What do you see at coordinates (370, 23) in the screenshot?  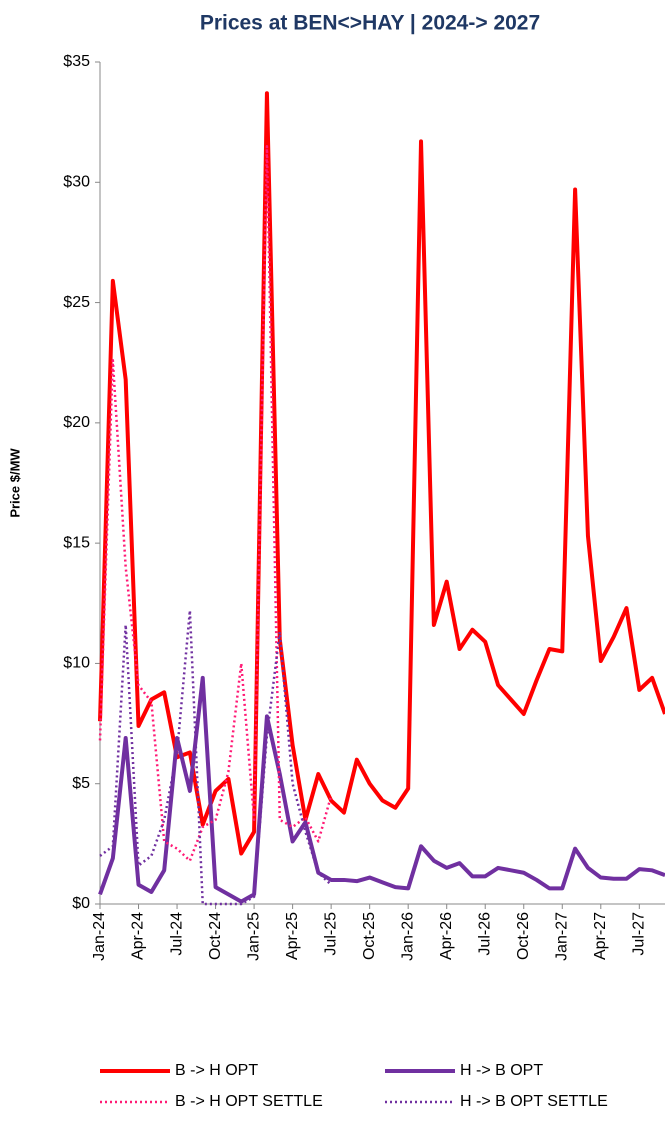 I see `chart-title: Prices at BEN<>HAY | 2024-> 2027` at bounding box center [370, 23].